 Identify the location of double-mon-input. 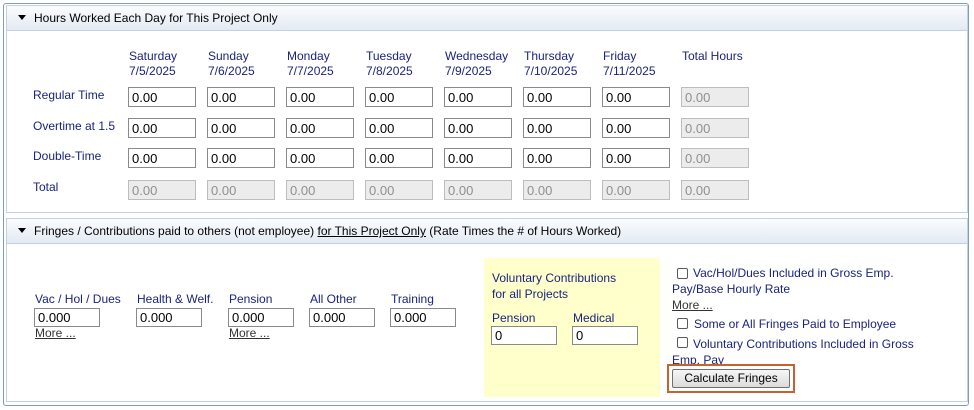
(320, 158).